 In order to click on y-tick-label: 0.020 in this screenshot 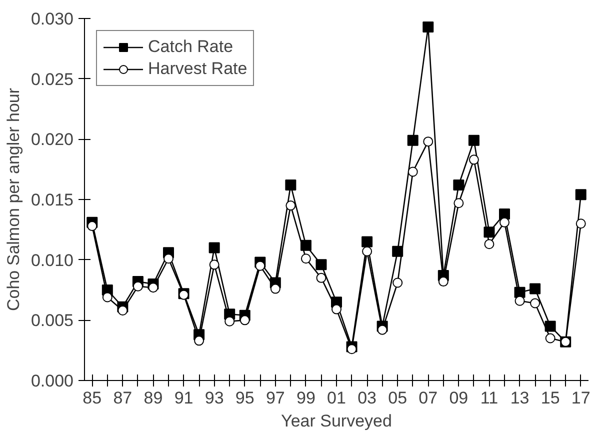, I will do `click(52, 140)`.